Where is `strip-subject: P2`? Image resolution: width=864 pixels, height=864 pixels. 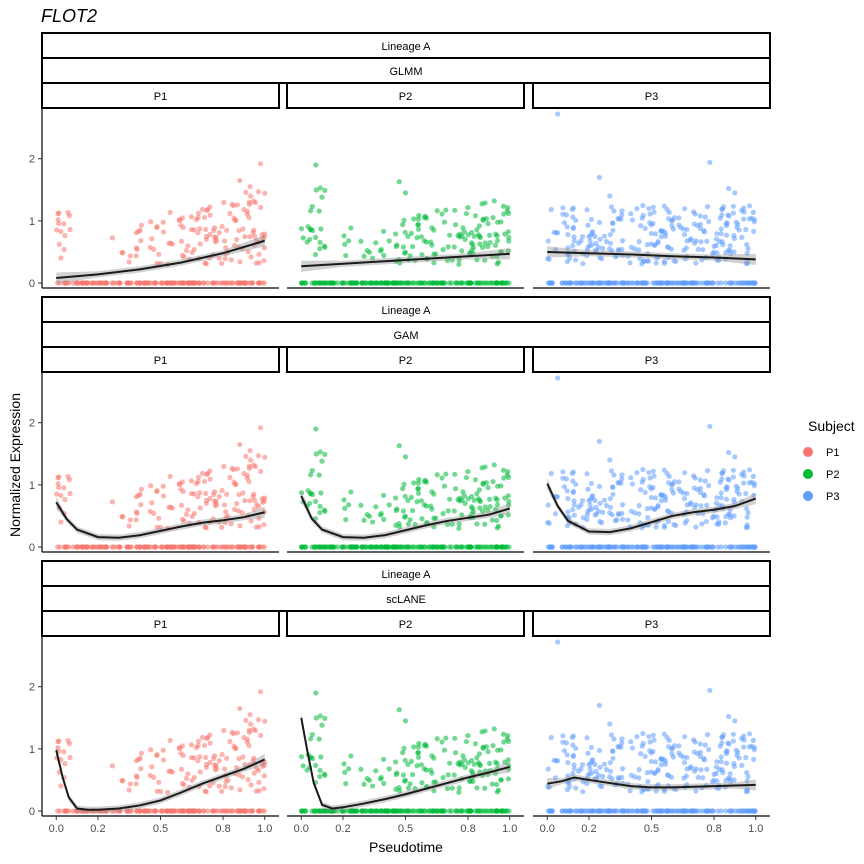 strip-subject: P2 is located at coordinates (405, 623).